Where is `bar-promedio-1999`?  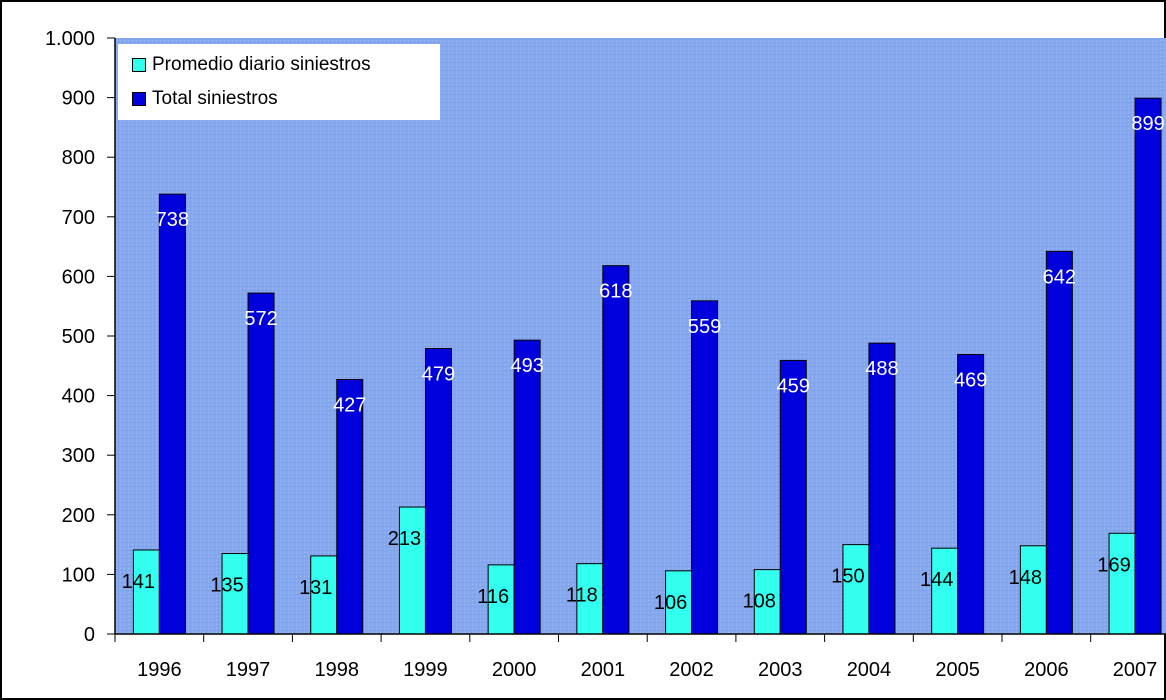
bar-promedio-1999 is located at coordinates (412, 570).